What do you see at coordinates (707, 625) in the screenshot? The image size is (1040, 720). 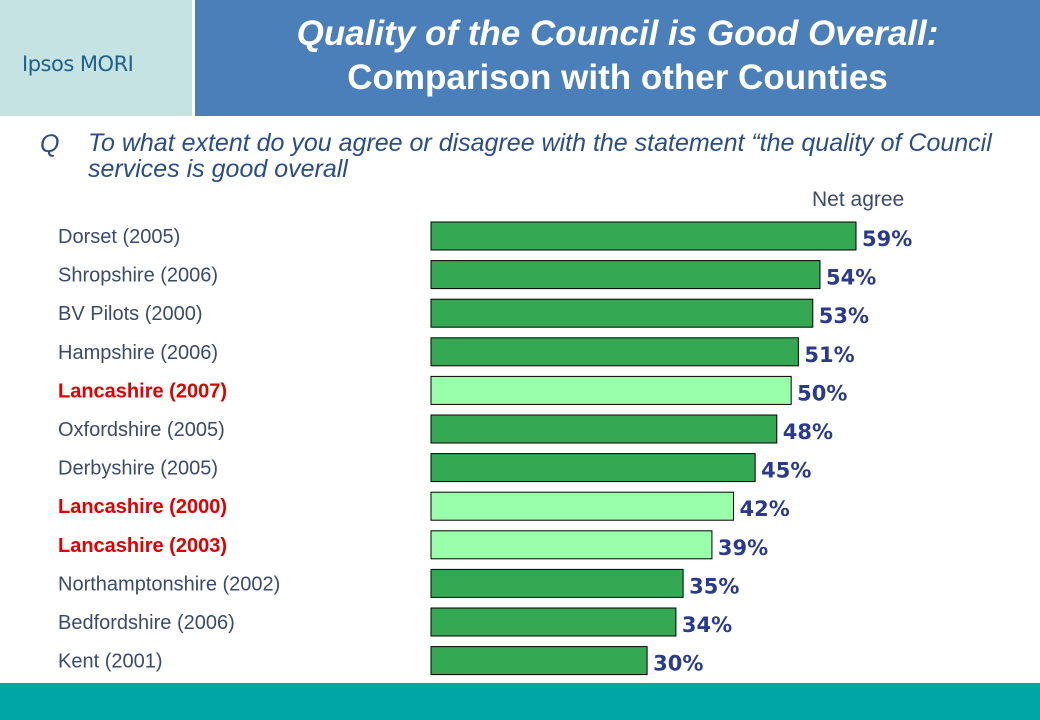 I see `value-label: 34%` at bounding box center [707, 625].